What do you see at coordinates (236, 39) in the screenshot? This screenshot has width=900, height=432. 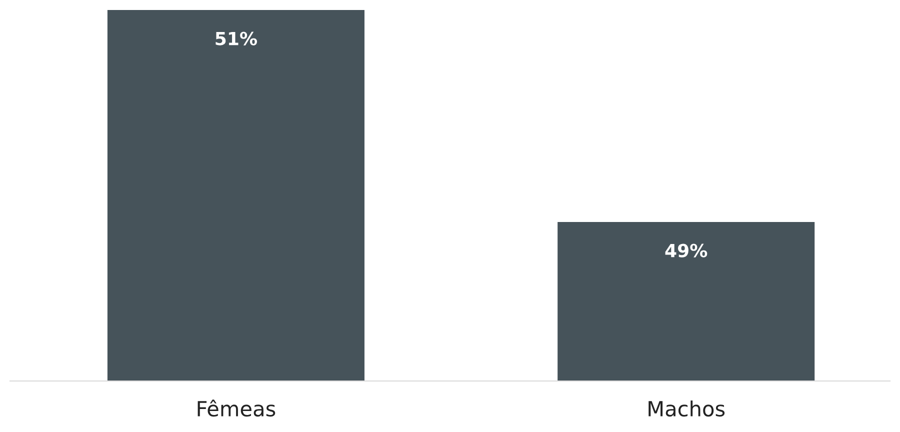 I see `data-label: 51%` at bounding box center [236, 39].